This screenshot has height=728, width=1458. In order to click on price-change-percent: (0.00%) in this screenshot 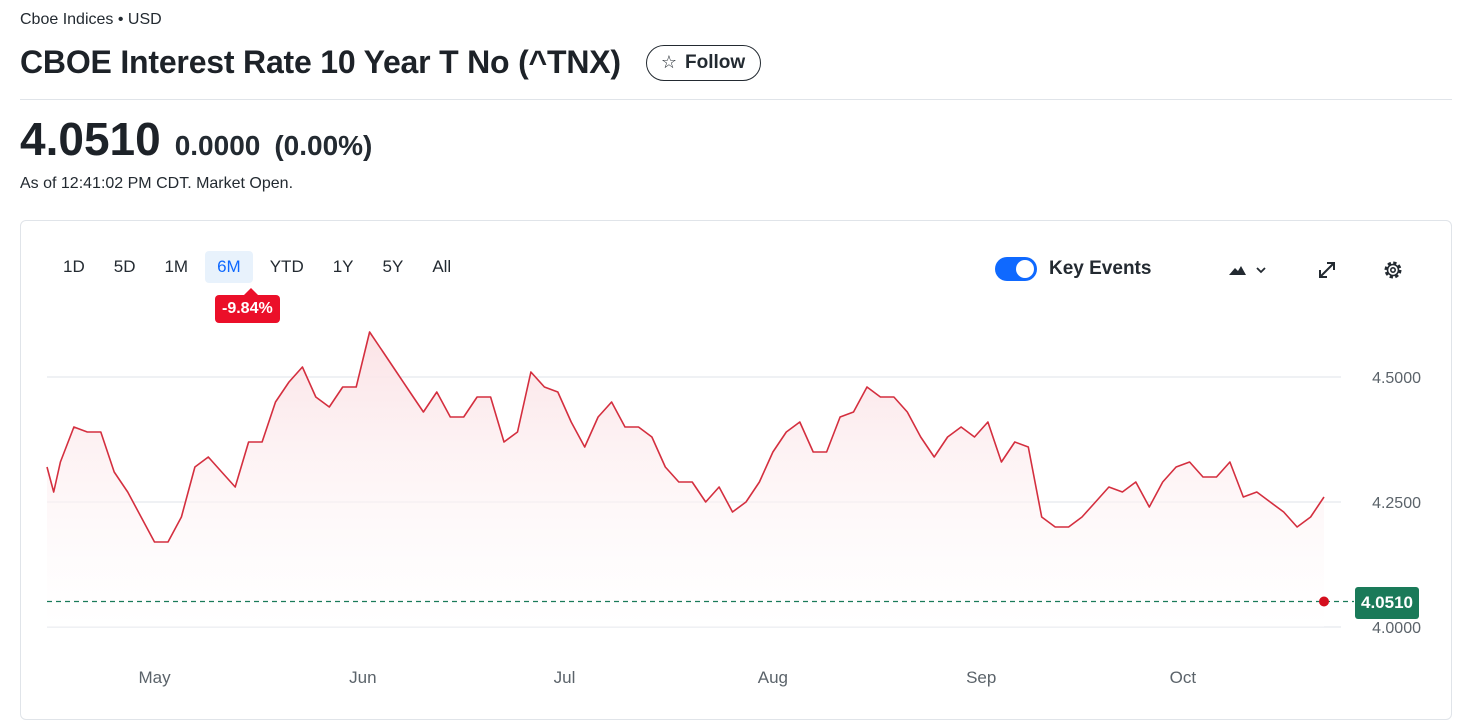, I will do `click(323, 145)`.